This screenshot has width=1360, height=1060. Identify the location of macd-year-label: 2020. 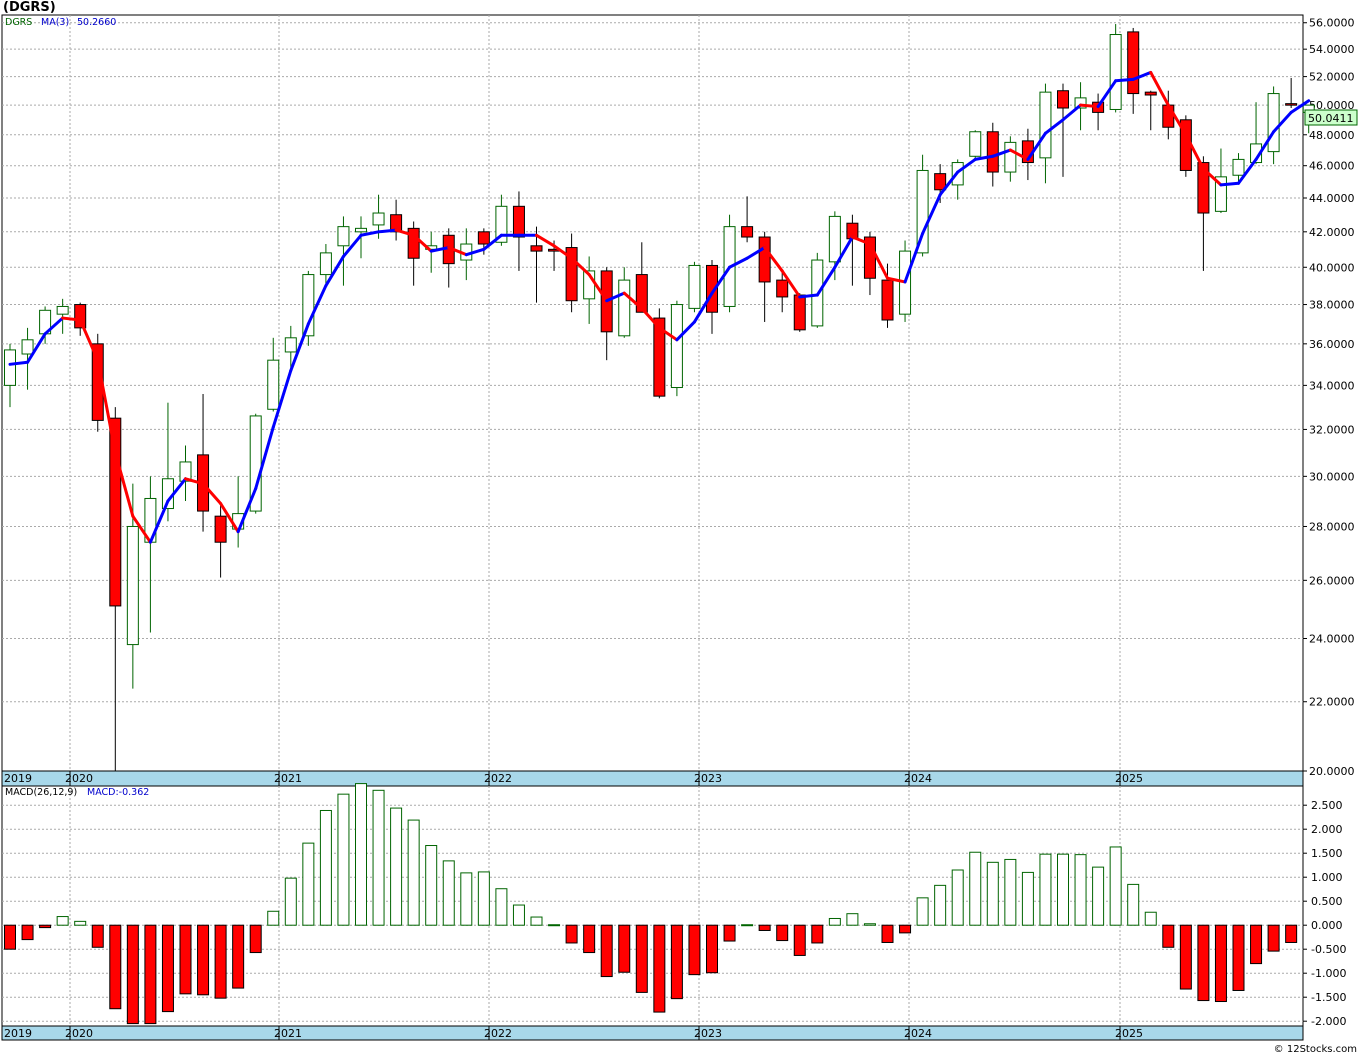
(79, 1033).